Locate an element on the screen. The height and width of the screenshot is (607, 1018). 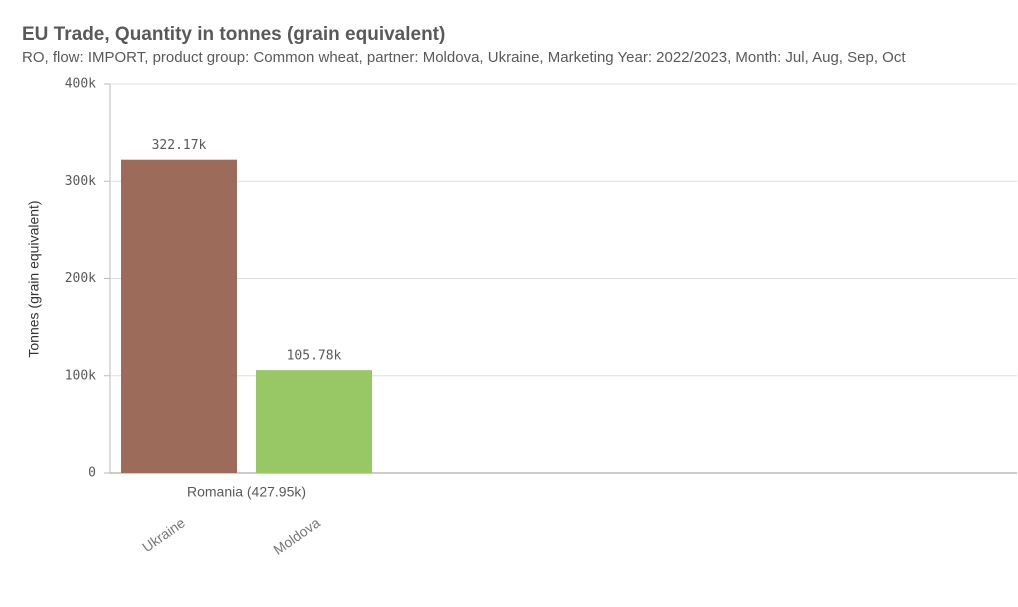
x-tick-label: Romania (427.95k) is located at coordinates (246, 492).